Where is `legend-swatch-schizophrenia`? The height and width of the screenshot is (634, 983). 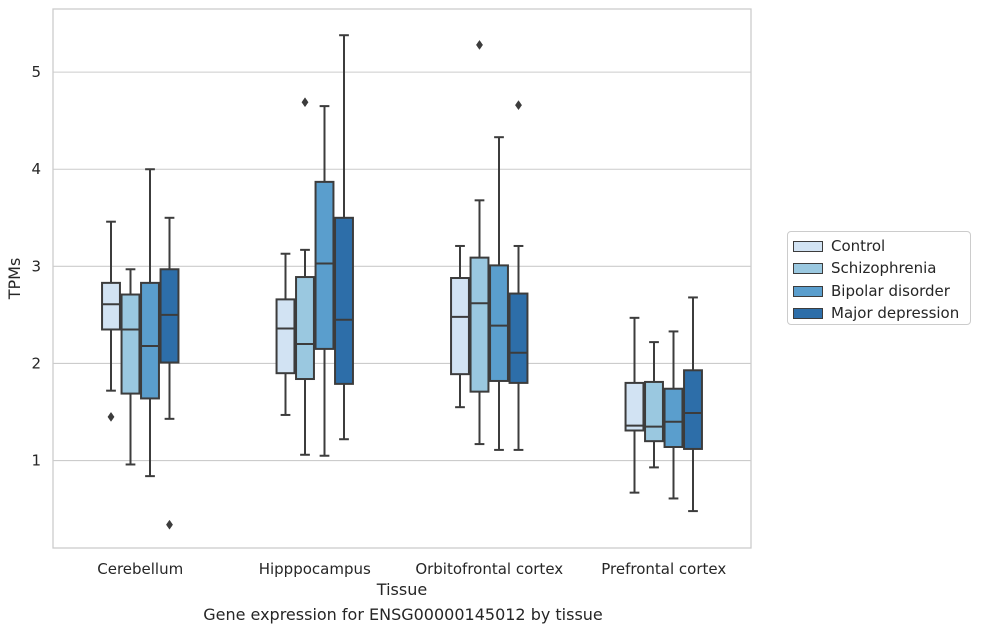
legend-swatch-schizophrenia is located at coordinates (808, 268).